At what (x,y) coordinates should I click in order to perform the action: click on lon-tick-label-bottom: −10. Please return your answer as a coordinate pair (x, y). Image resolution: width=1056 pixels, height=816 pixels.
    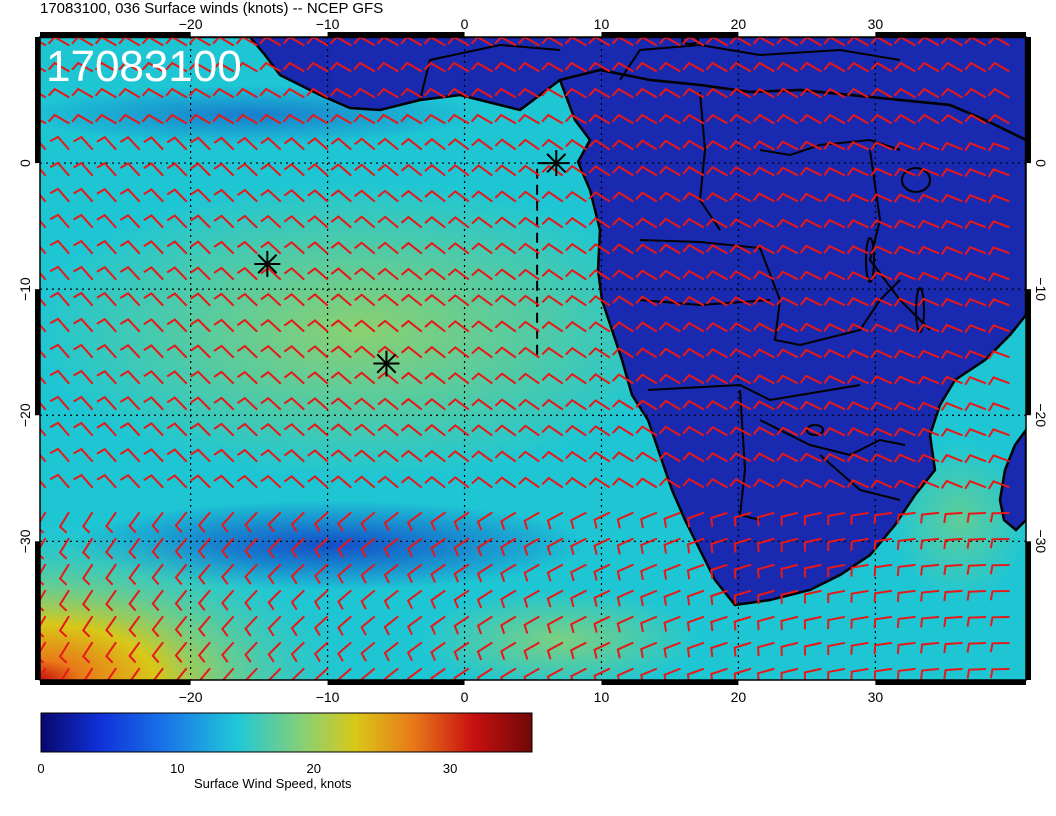
    Looking at the image, I should click on (328, 697).